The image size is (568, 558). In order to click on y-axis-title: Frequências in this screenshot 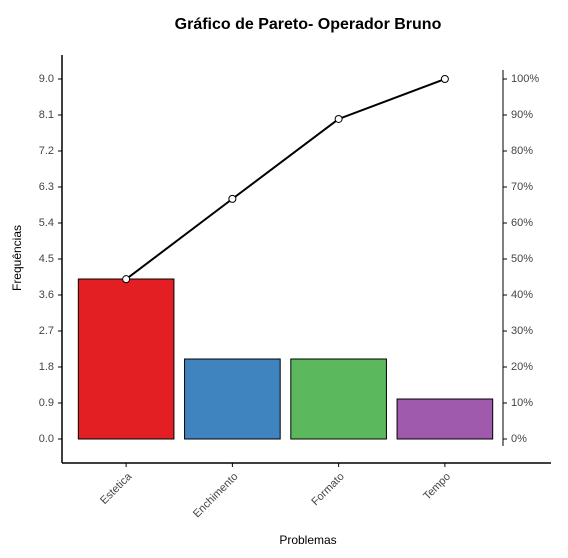, I will do `click(17, 258)`.